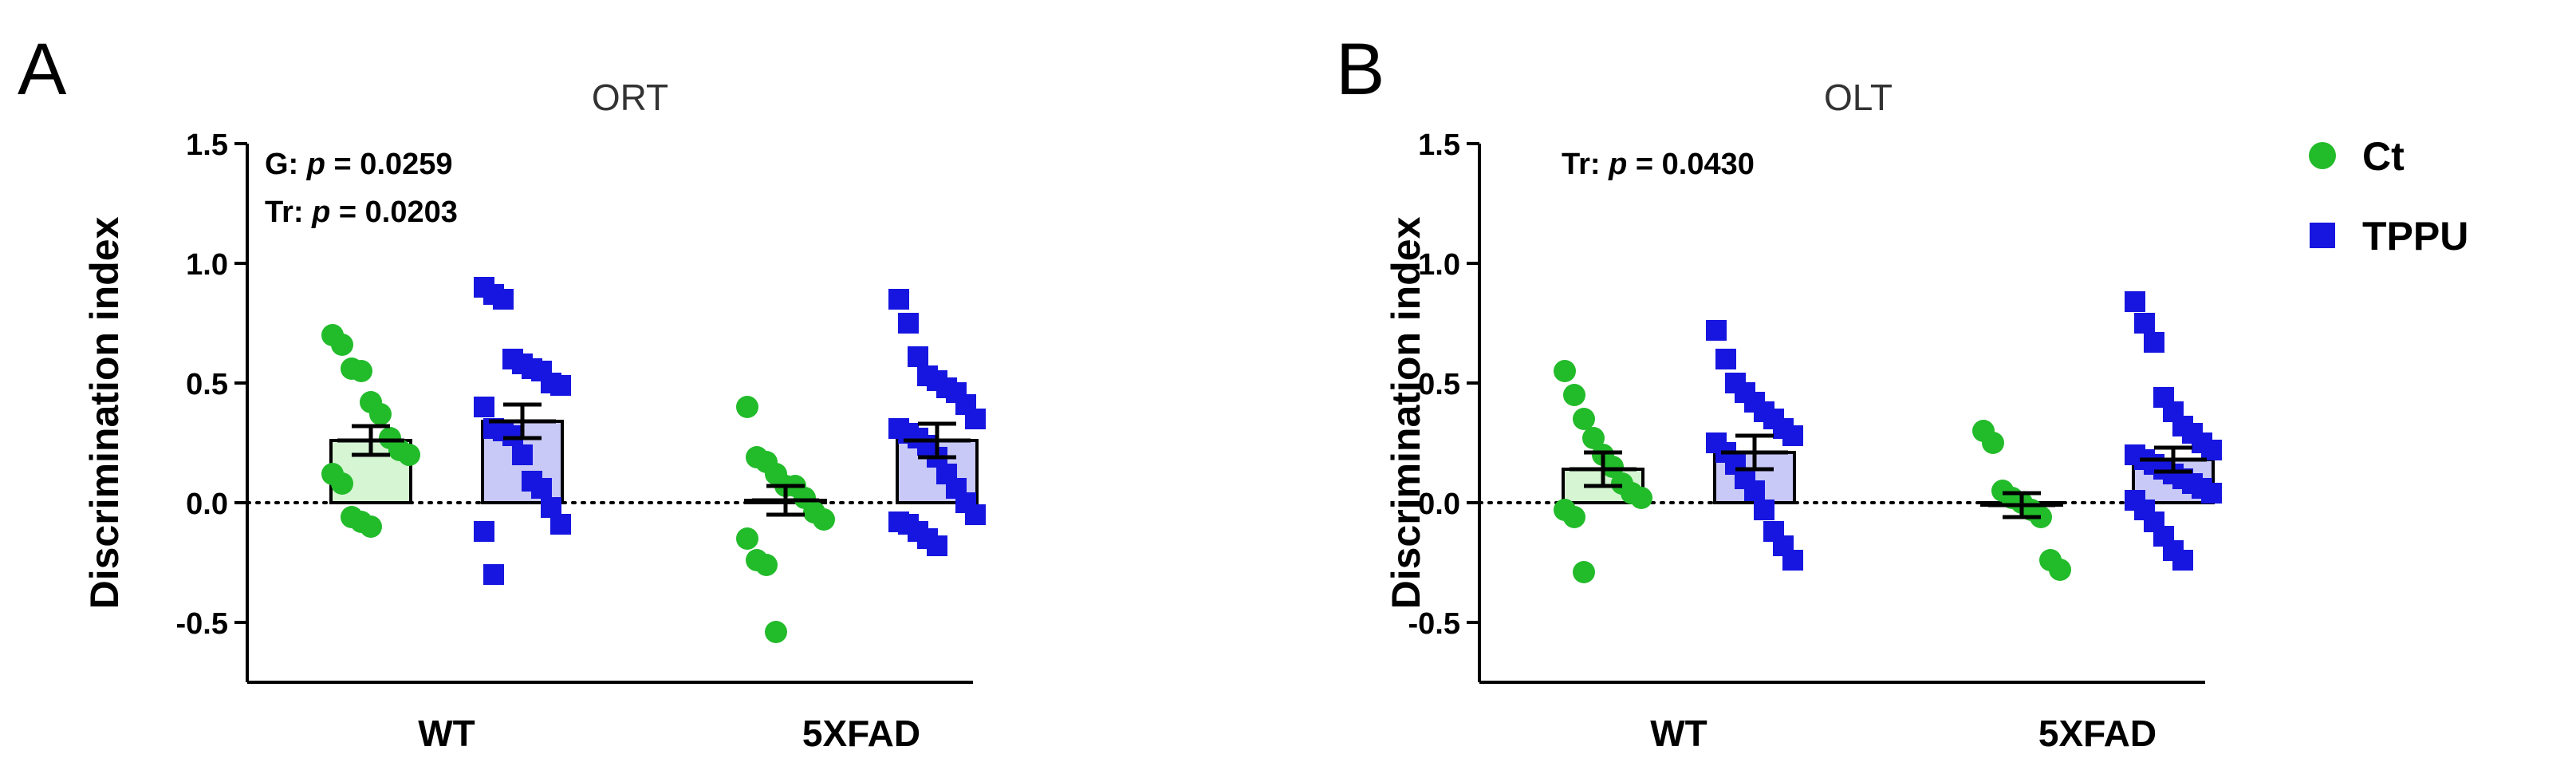  Describe the element at coordinates (1858, 97) in the screenshot. I see `chart-title: OLT` at that location.